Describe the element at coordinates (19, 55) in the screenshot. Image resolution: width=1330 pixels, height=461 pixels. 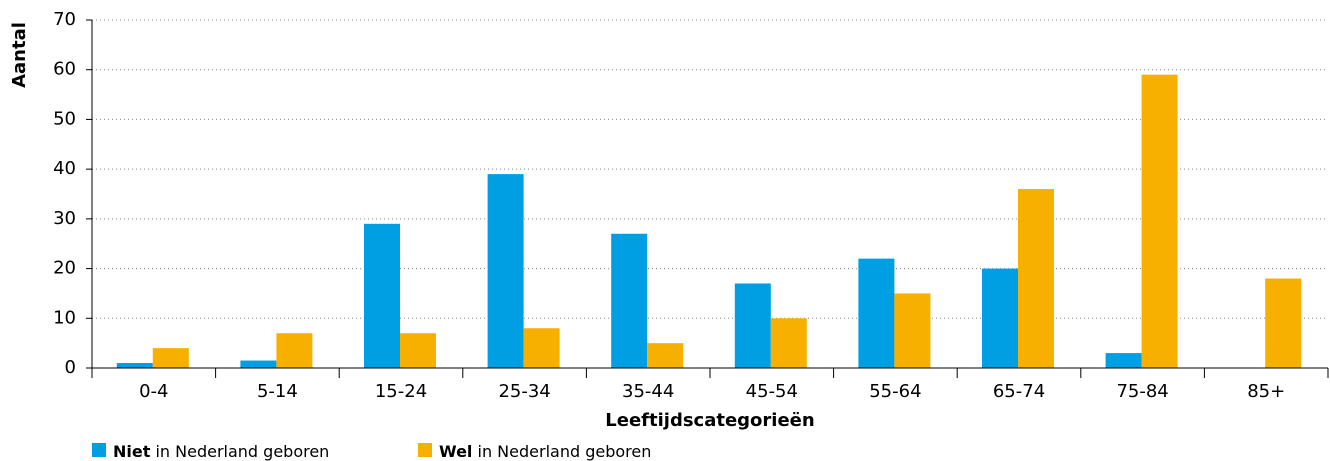
I see `y-axis-title: Aantal` at that location.